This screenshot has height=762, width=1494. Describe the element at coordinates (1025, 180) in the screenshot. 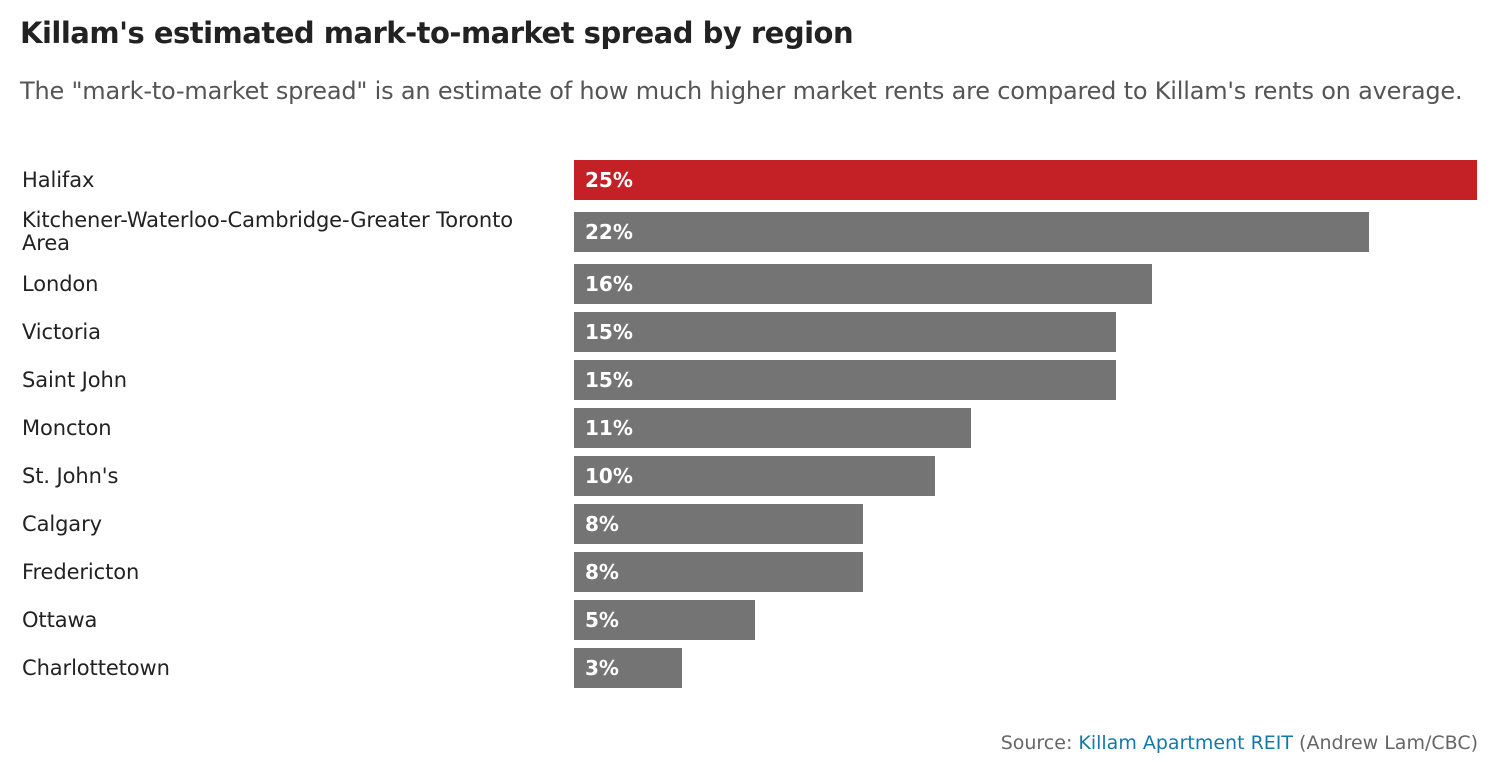

I see `bar: 25%` at that location.